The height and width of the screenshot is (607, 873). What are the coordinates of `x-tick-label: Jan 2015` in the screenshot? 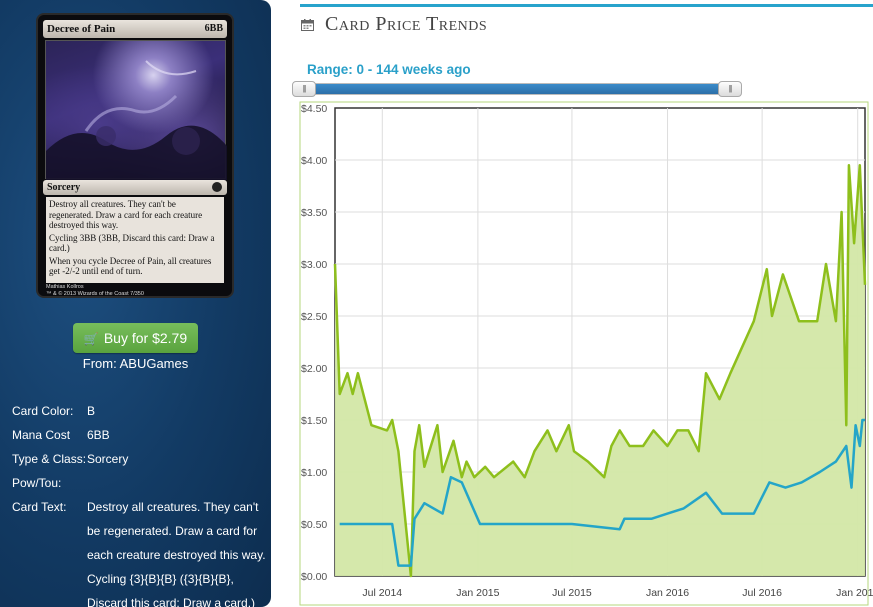 It's located at (477, 593).